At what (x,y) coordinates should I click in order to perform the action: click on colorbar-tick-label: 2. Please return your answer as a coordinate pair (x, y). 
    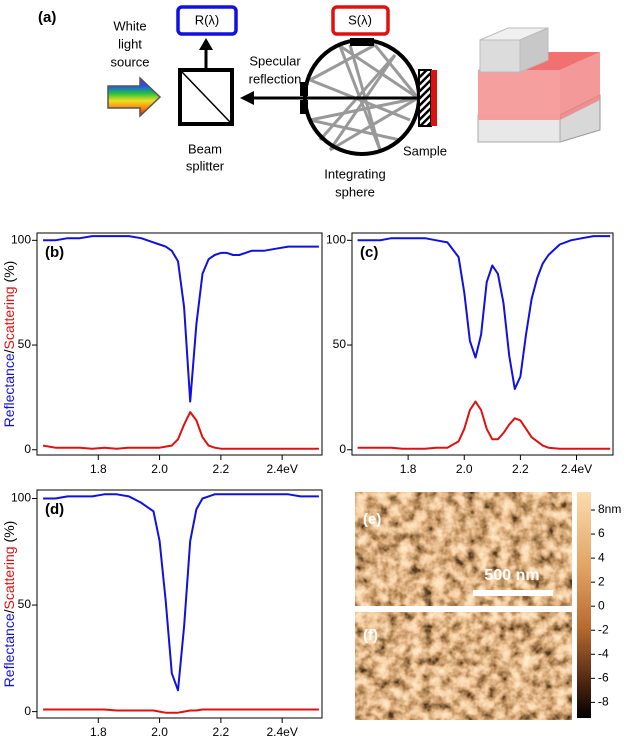
    Looking at the image, I should click on (601, 581).